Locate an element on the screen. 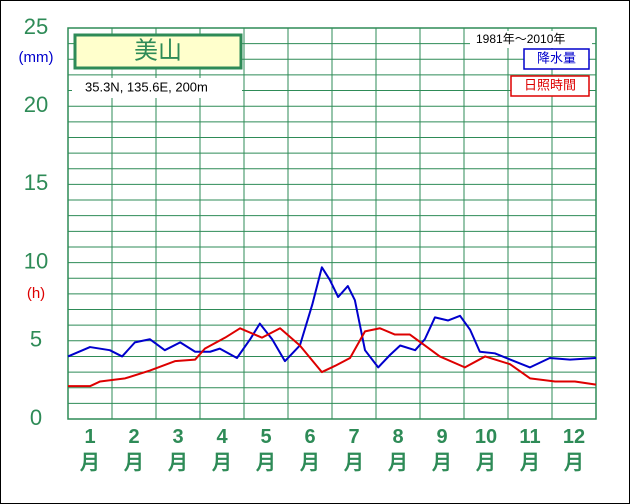 The height and width of the screenshot is (504, 630). subtitle-bg is located at coordinates (157, 88).